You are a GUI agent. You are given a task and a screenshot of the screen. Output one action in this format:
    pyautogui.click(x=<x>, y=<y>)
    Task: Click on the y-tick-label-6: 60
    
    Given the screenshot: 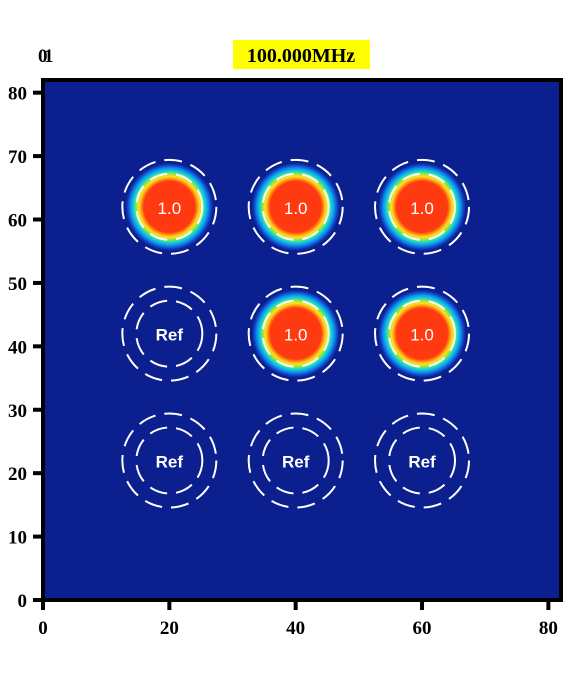 What is the action you would take?
    pyautogui.click(x=17, y=221)
    